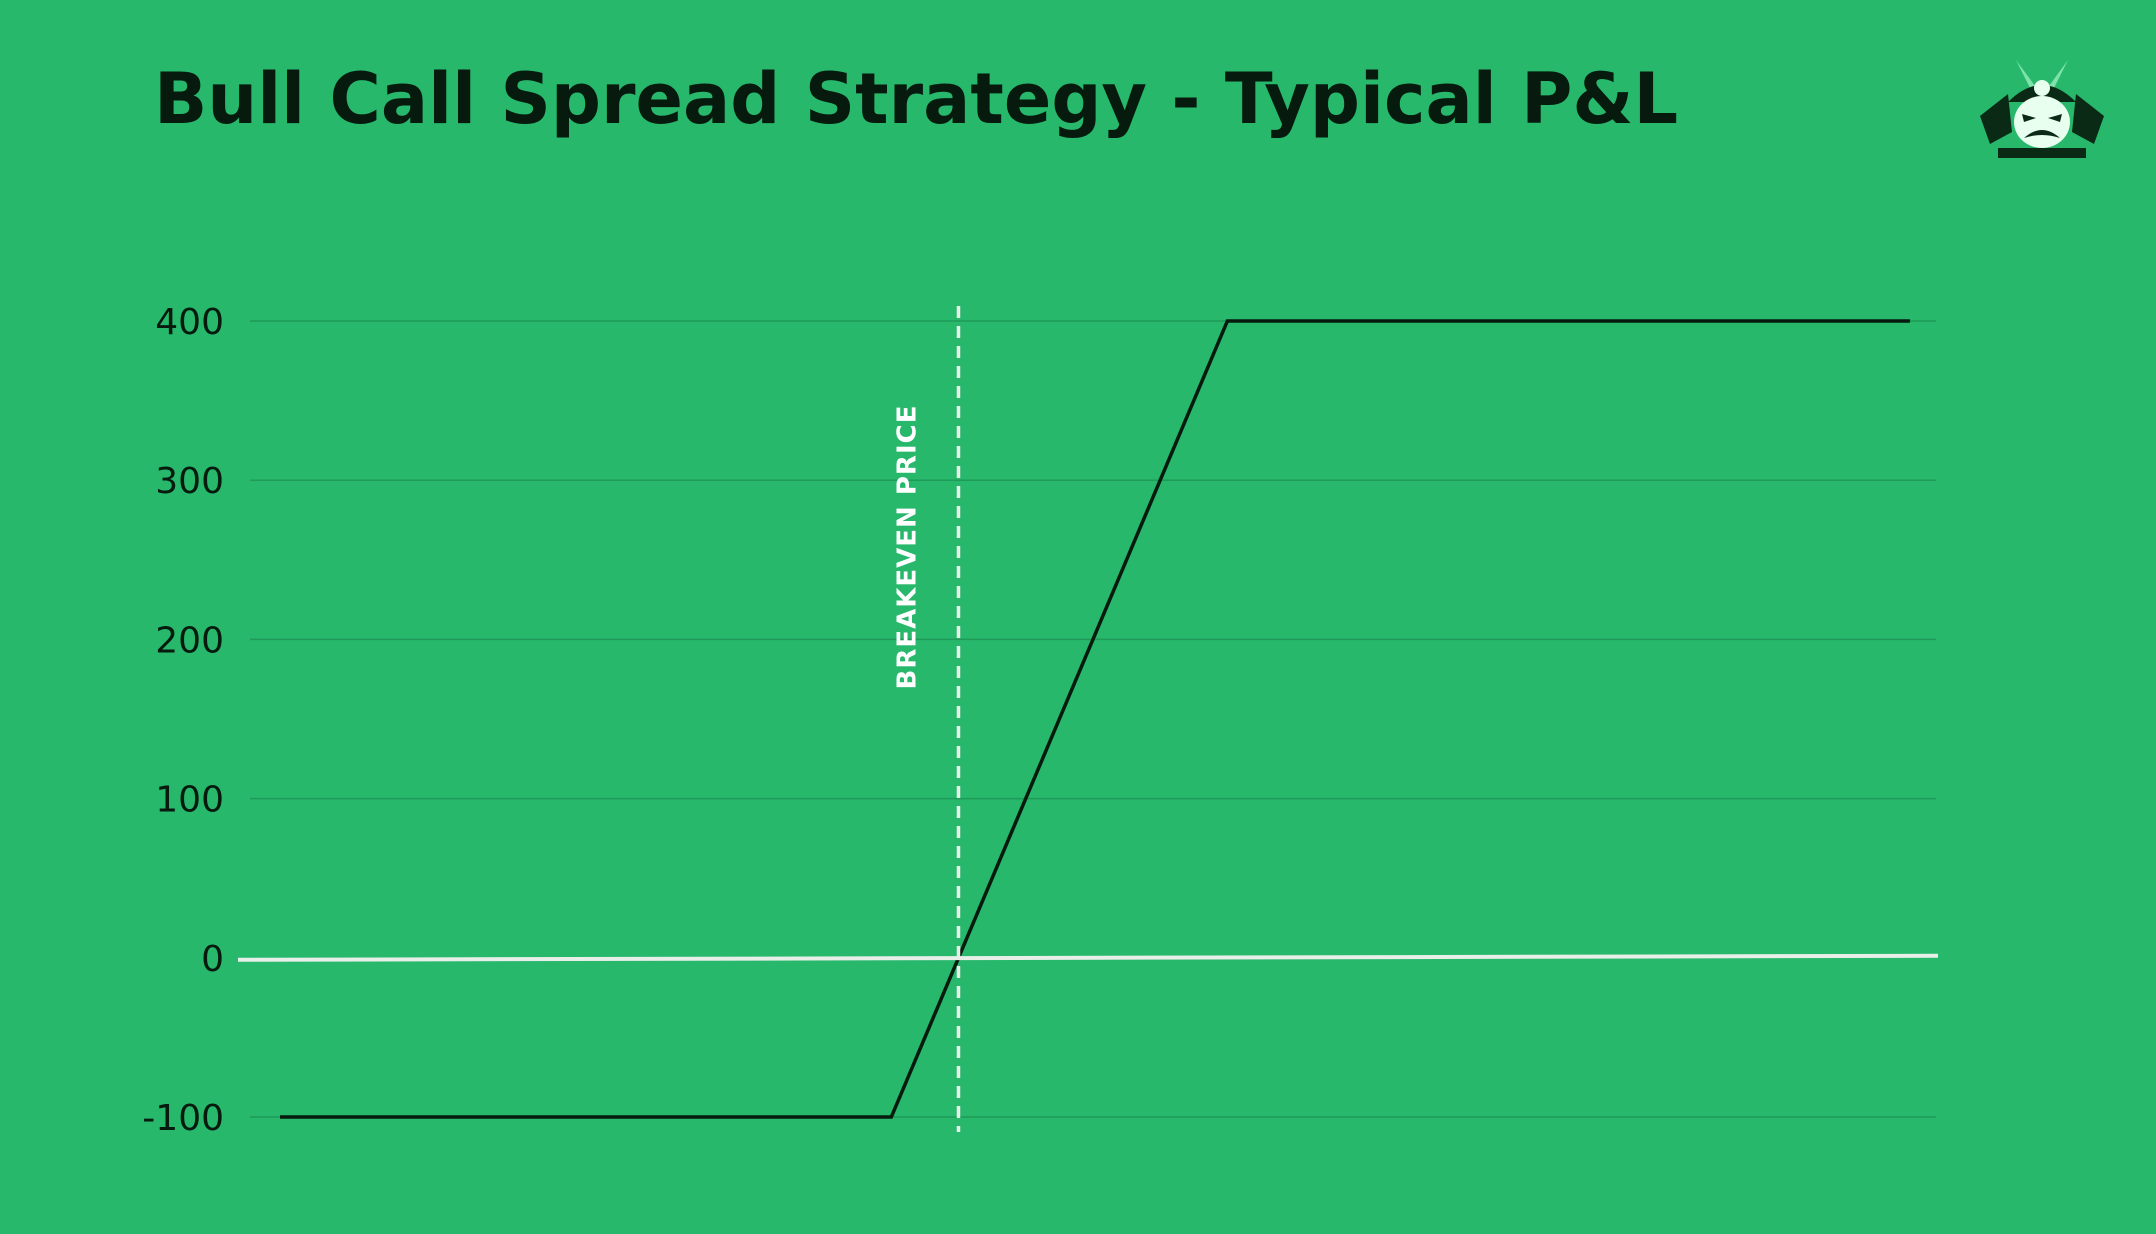 The image size is (2156, 1234). I want to click on helmet-eye-left, so click(2029, 118).